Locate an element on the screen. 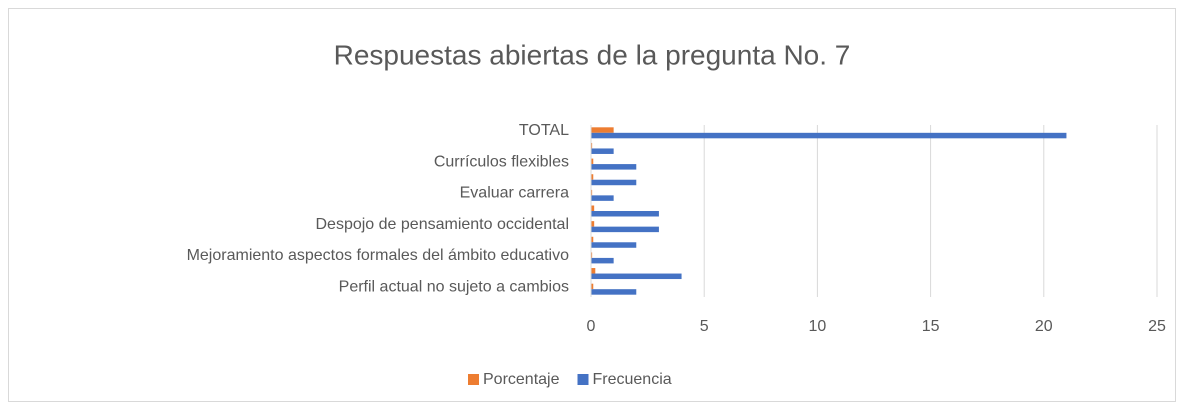 Image resolution: width=1184 pixels, height=410 pixels. chart-title: Respuestas abiertas de la pregunta No. 7 is located at coordinates (592, 54).